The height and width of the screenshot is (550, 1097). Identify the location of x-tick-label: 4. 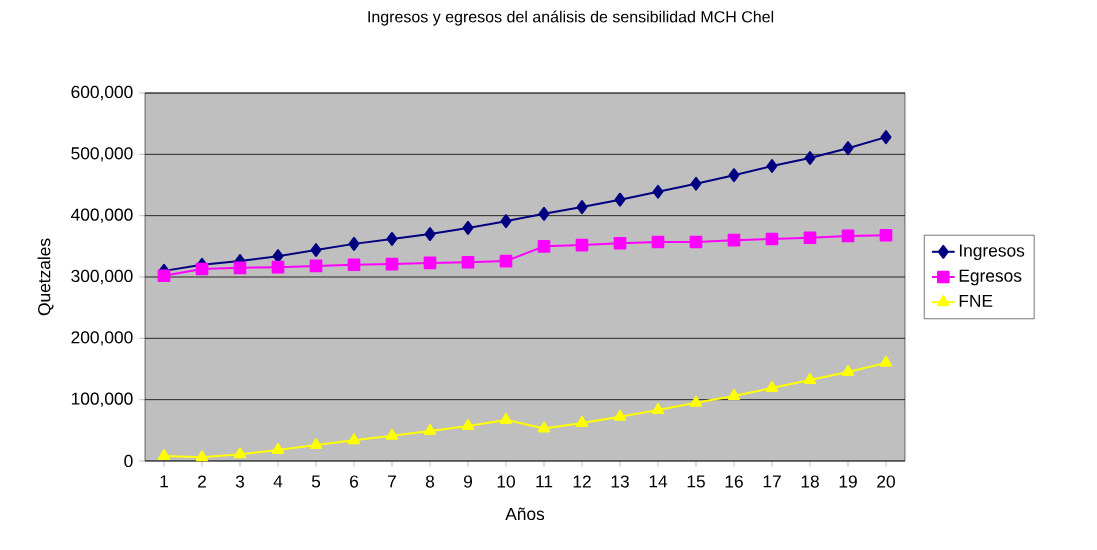
(278, 481).